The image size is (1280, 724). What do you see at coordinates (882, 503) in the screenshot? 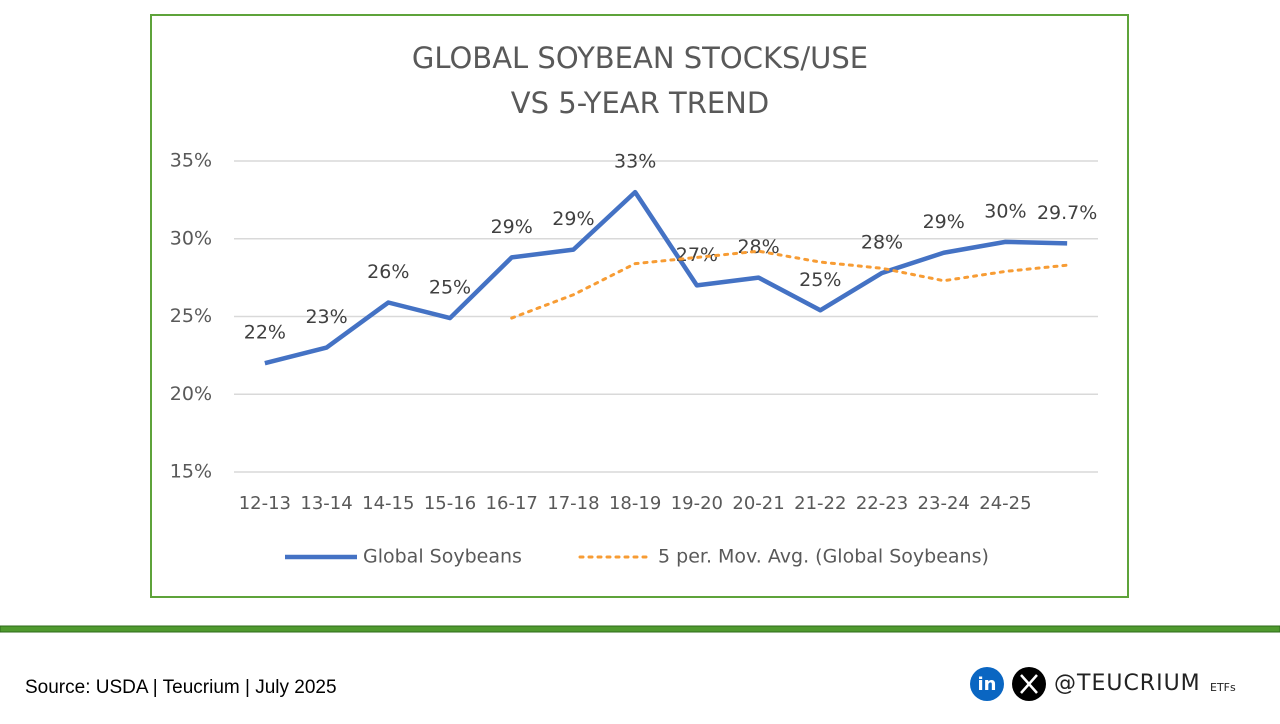
I see `x-tick-label: 22-23` at bounding box center [882, 503].